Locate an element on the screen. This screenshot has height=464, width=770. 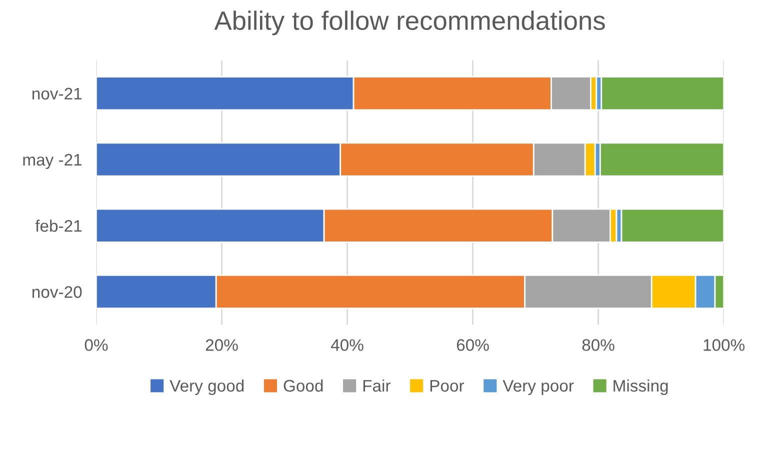
x-tick-label: 40% is located at coordinates (347, 345).